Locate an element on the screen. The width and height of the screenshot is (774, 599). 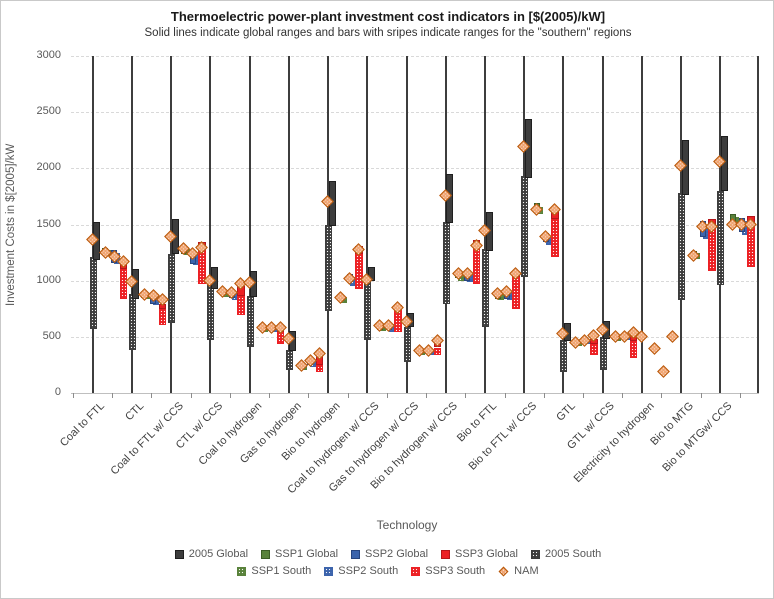
legend-item: SSP1 Global is located at coordinates (299, 554).